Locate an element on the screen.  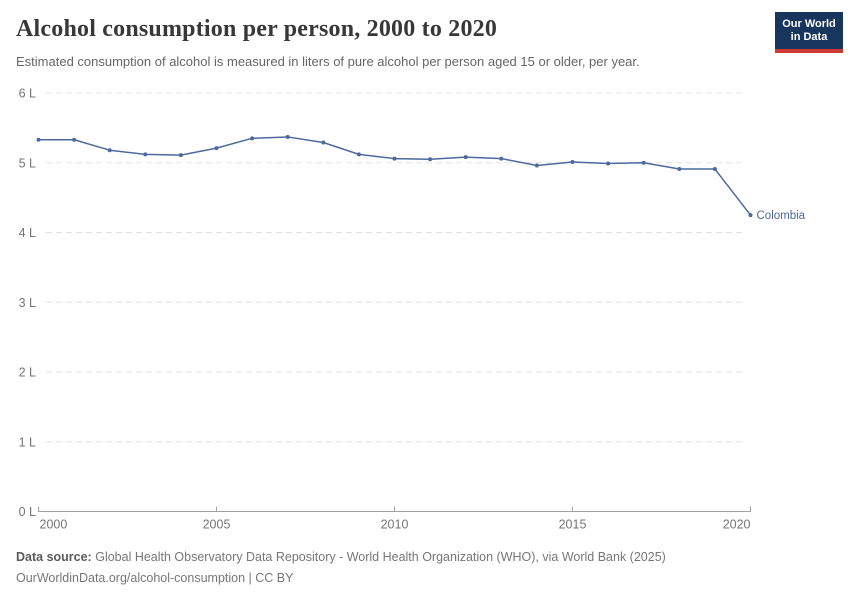
y-tick-label: 4 L is located at coordinates (27, 233).